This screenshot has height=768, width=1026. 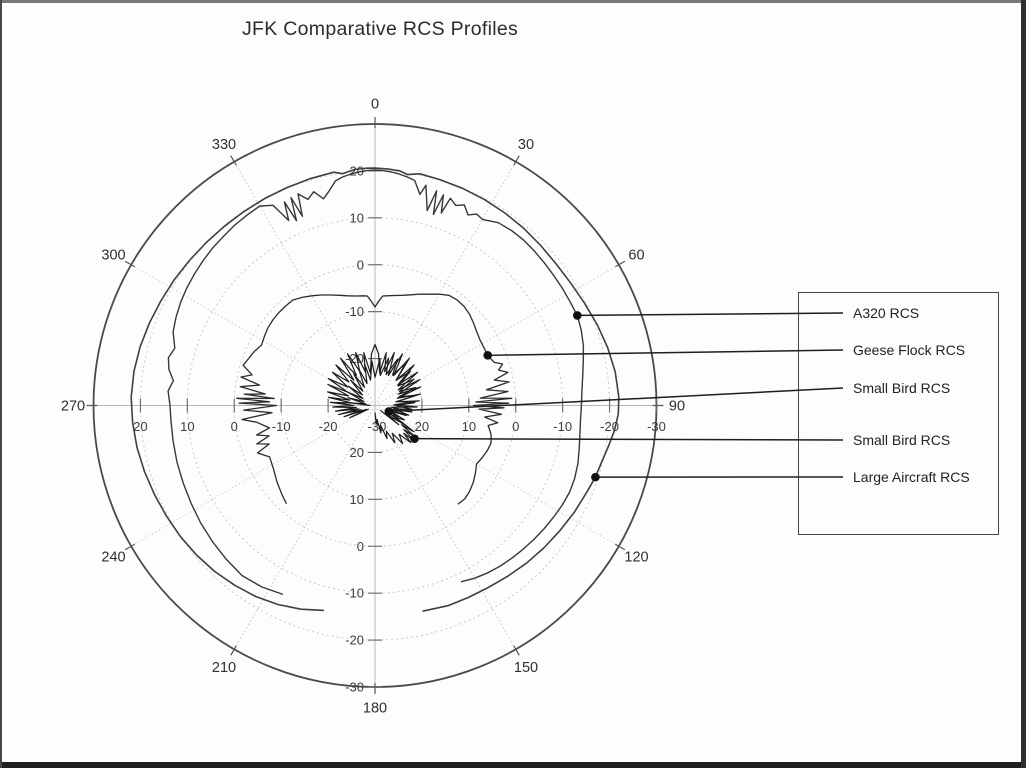 I want to click on angle-label: 120, so click(x=636, y=558).